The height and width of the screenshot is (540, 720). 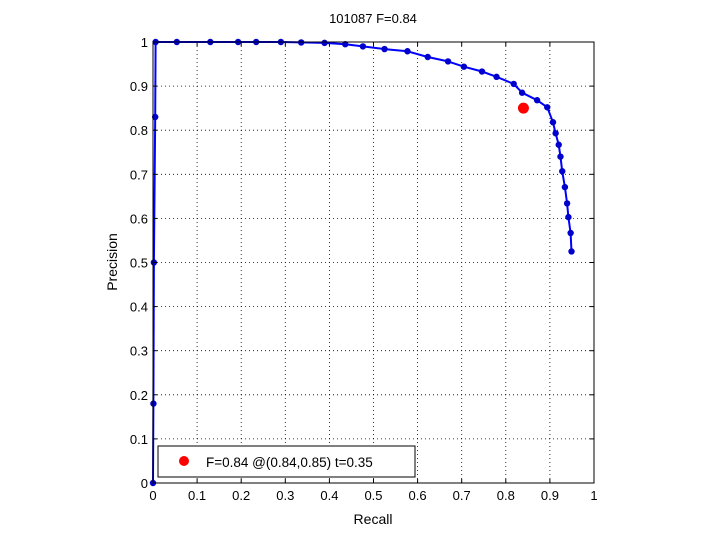 I want to click on y-tick-label: 0, so click(x=144, y=483).